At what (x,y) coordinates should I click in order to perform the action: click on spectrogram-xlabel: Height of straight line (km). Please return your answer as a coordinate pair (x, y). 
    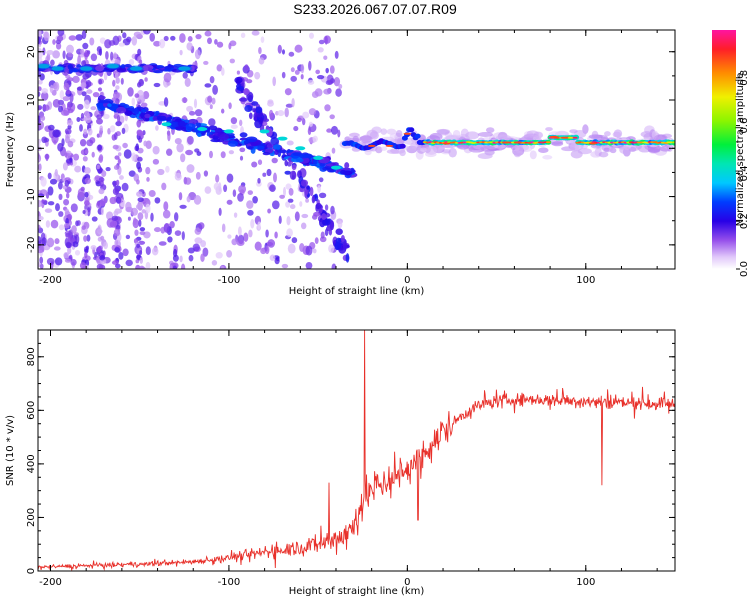
    Looking at the image, I should click on (357, 291).